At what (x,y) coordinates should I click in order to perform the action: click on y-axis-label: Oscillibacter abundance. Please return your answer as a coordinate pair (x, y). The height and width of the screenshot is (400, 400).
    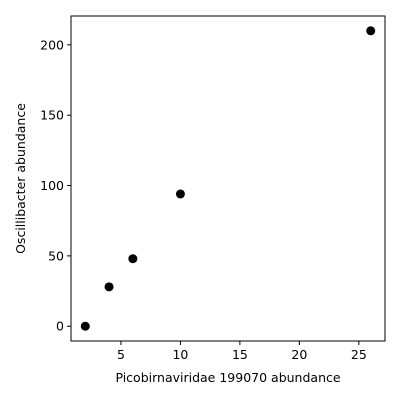
    Looking at the image, I should click on (20, 178).